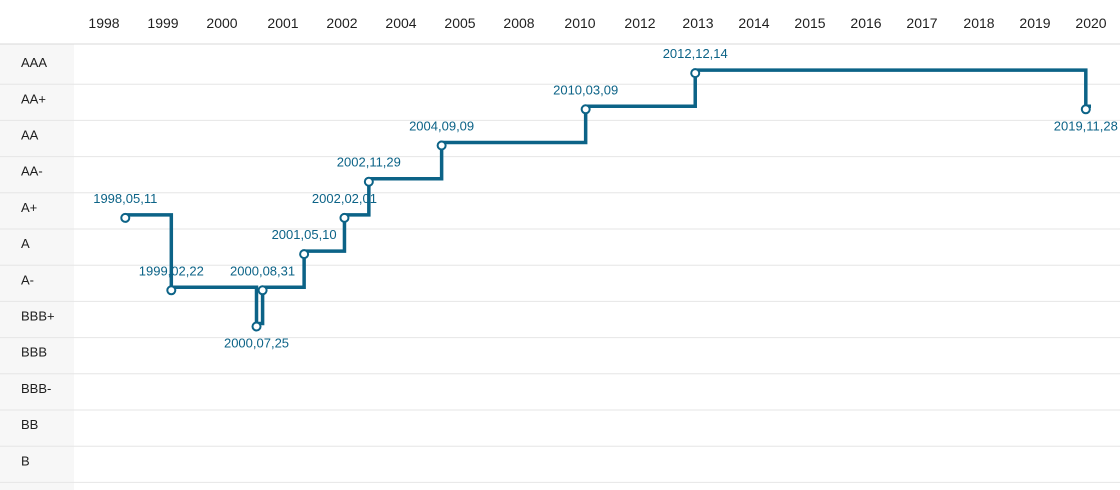 This screenshot has height=490, width=1120. Describe the element at coordinates (344, 198) in the screenshot. I see `event-date-label: 2002,02,01` at that location.